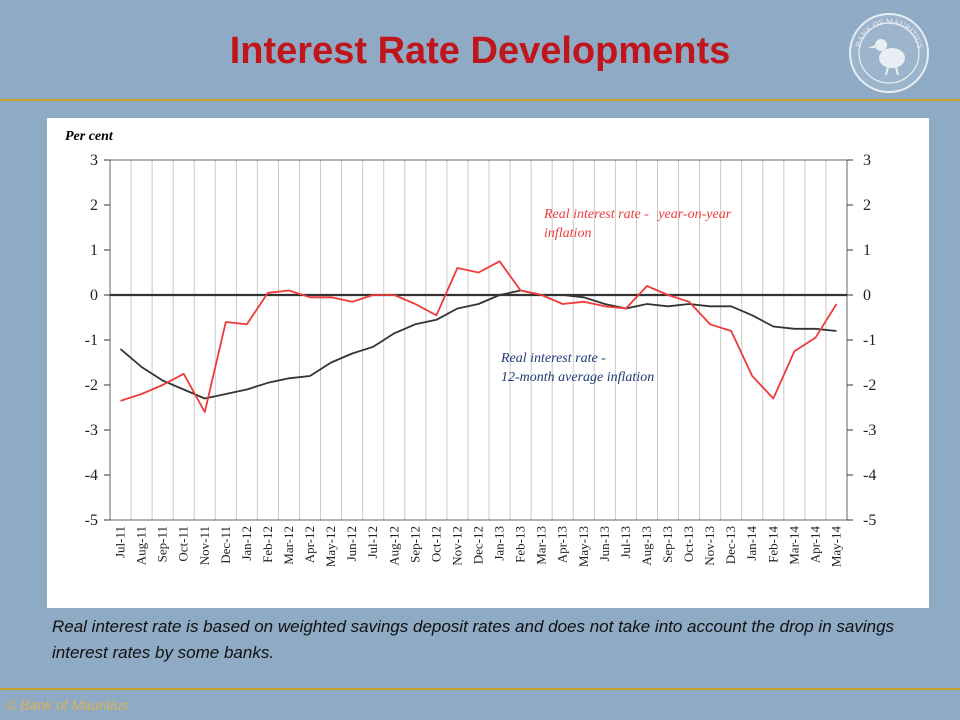 This screenshot has width=960, height=720. Describe the element at coordinates (267, 544) in the screenshot. I see `x-tick-label: Feb-12` at that location.